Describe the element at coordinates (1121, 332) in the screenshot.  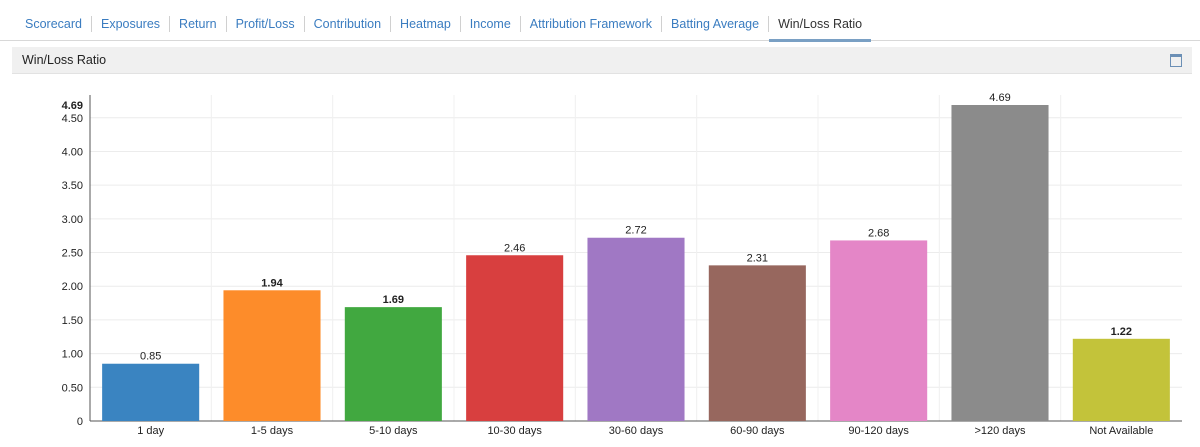
I see `bar-data-label: 1.22` at that location.